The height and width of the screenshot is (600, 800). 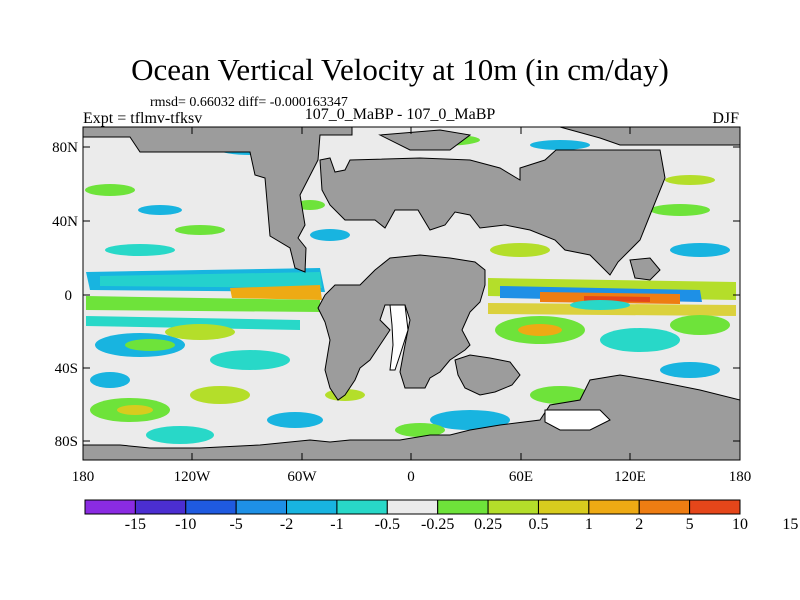 What do you see at coordinates (302, 477) in the screenshot?
I see `lon-label-60w: 60W` at bounding box center [302, 477].